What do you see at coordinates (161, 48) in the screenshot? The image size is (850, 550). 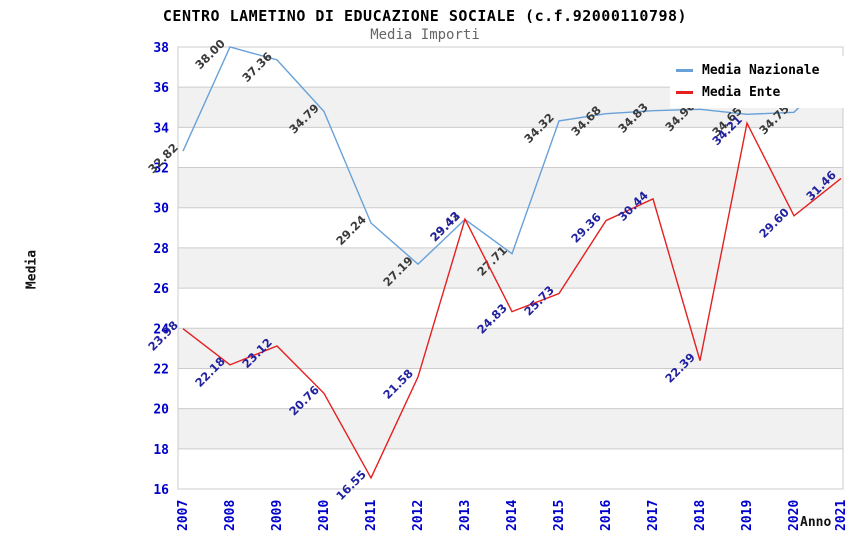 I see `svg-text: 38` at bounding box center [161, 48].